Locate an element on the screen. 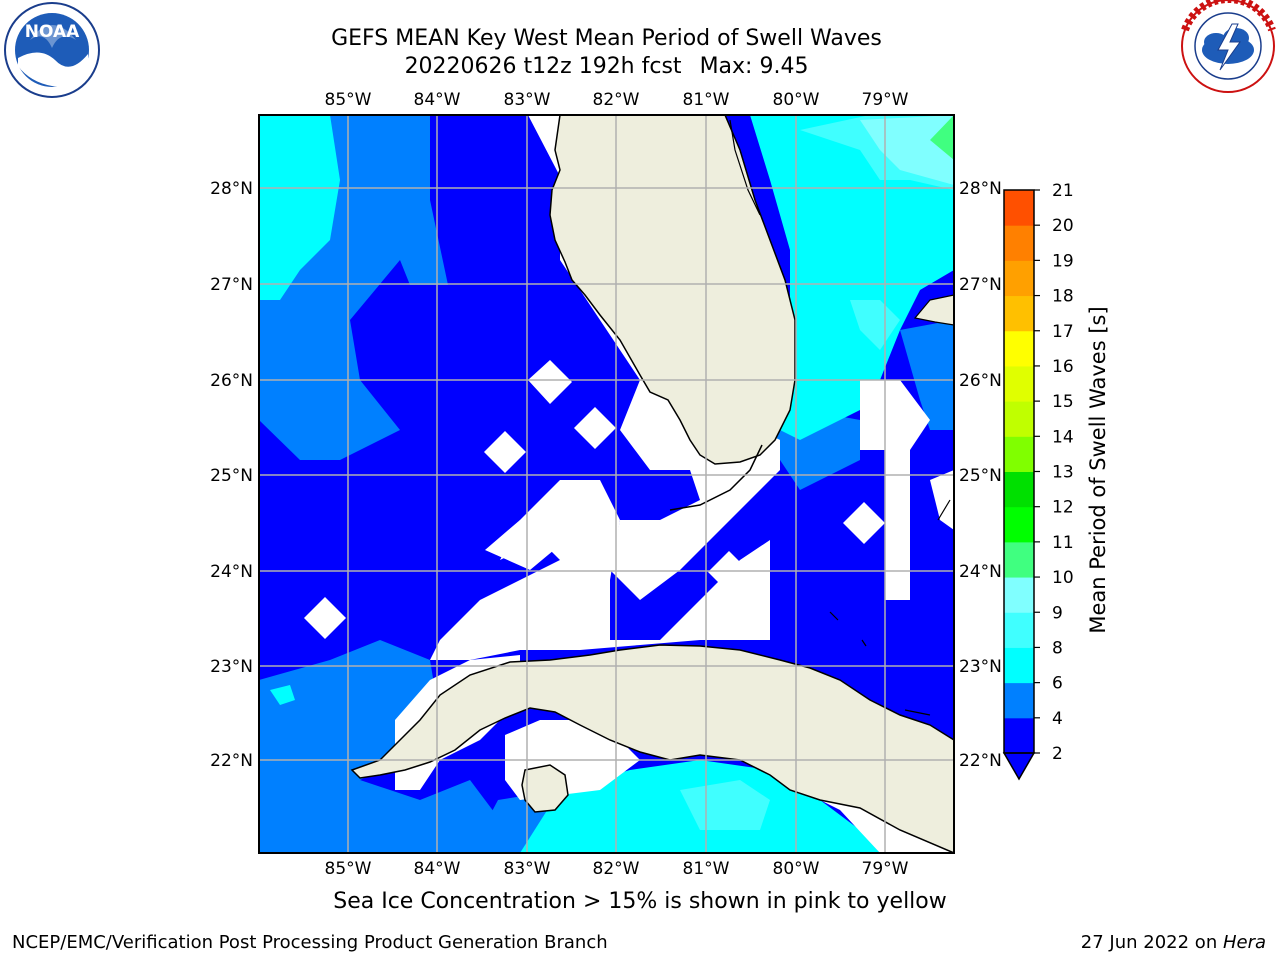 This screenshot has height=960, width=1280. lat-labels-left: 28°N 27°N 26°N 25°N 24°N 23°N 22°N is located at coordinates (231, 475).